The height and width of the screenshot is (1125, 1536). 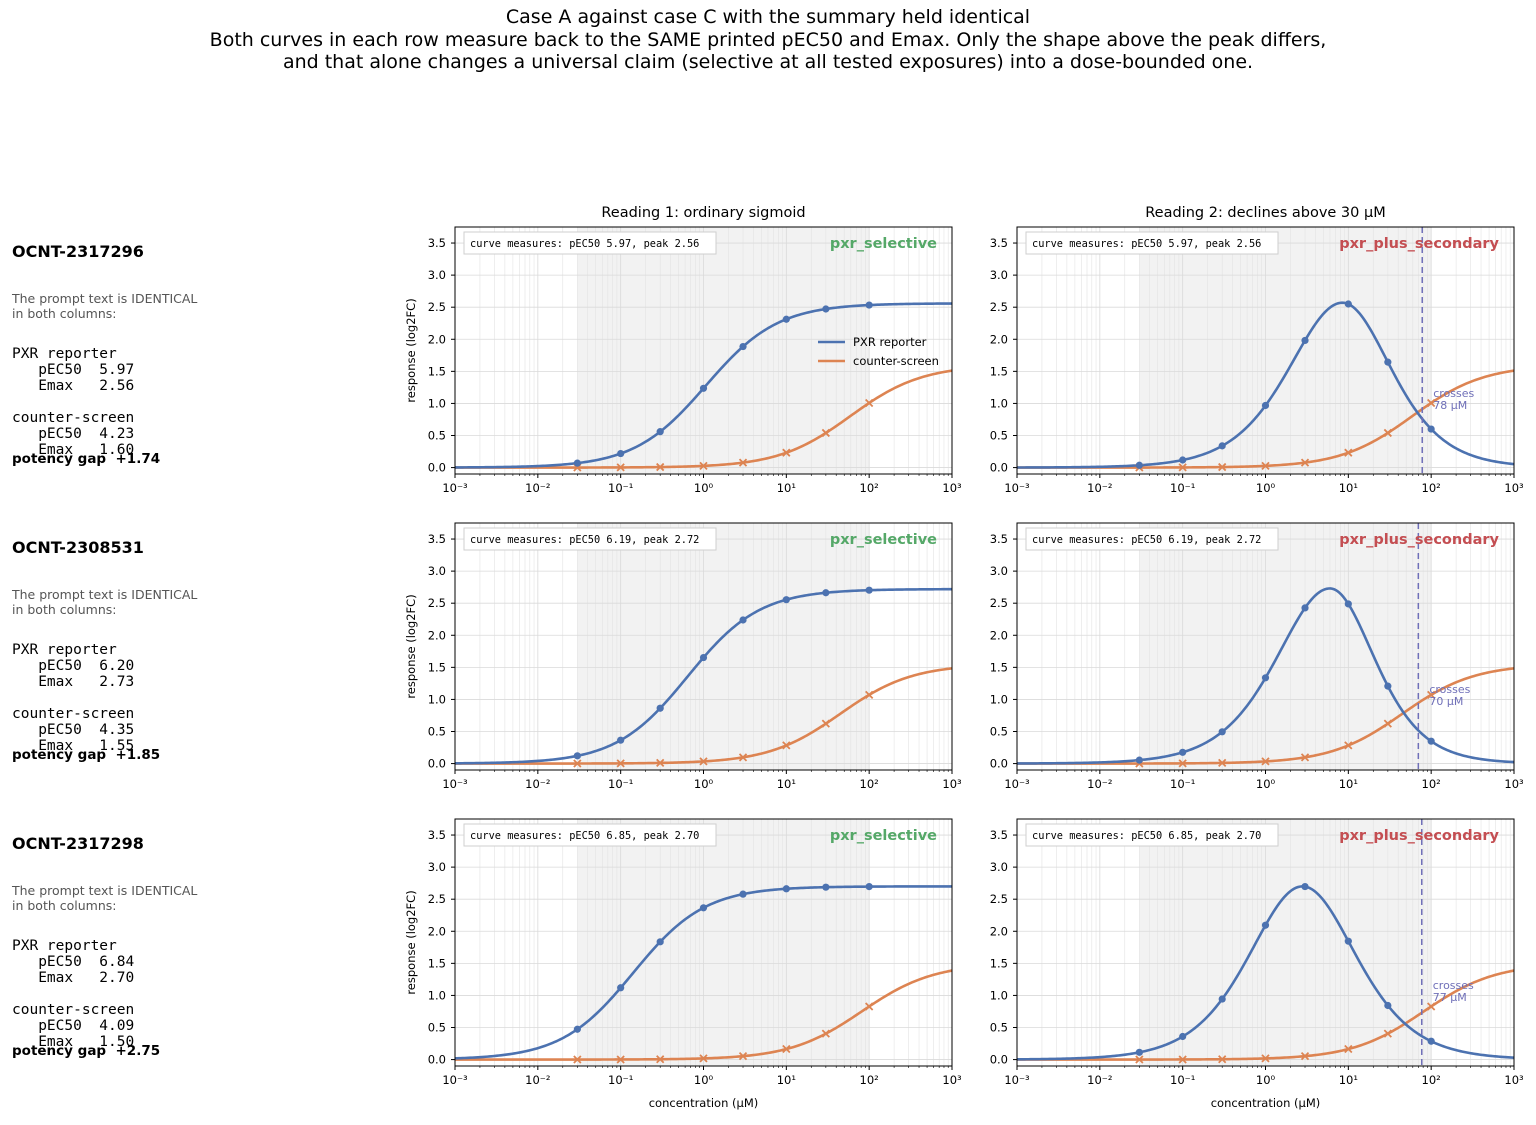 What do you see at coordinates (869, 784) in the screenshot?
I see `x-tick-label: 10²` at bounding box center [869, 784].